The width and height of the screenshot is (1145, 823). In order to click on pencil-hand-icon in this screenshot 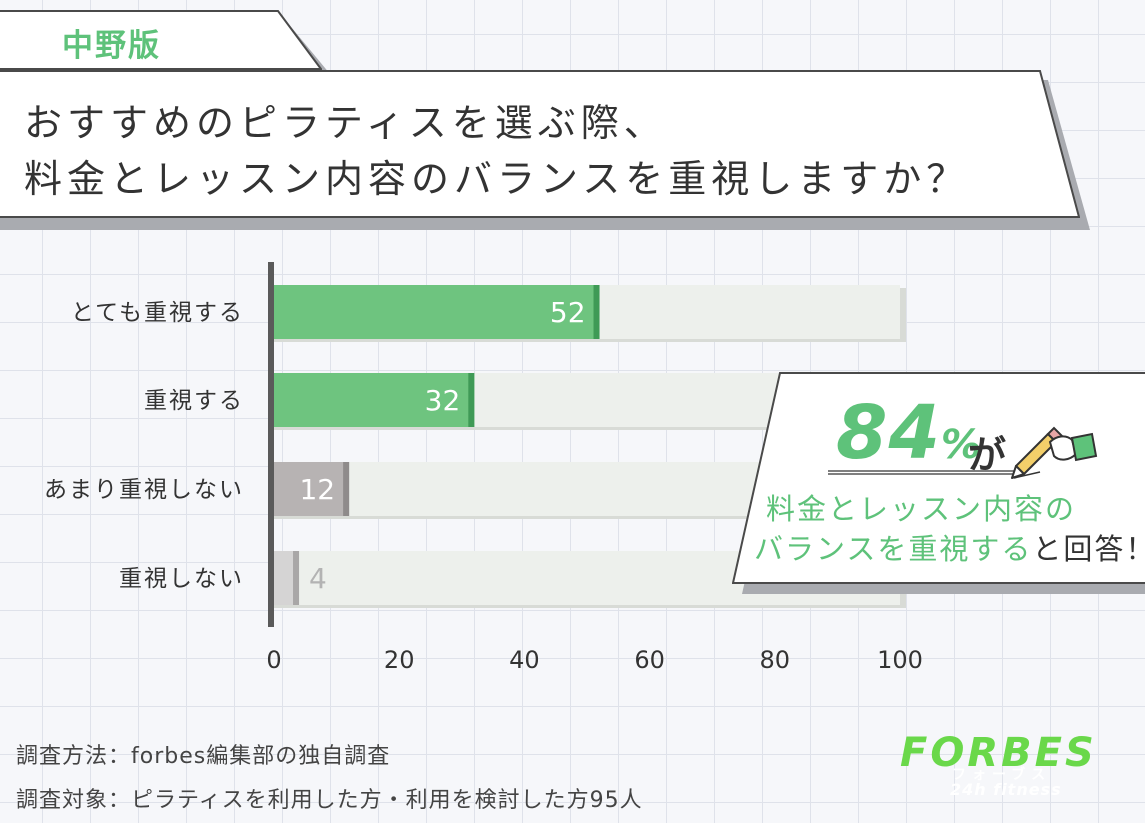, I will do `click(1054, 452)`.